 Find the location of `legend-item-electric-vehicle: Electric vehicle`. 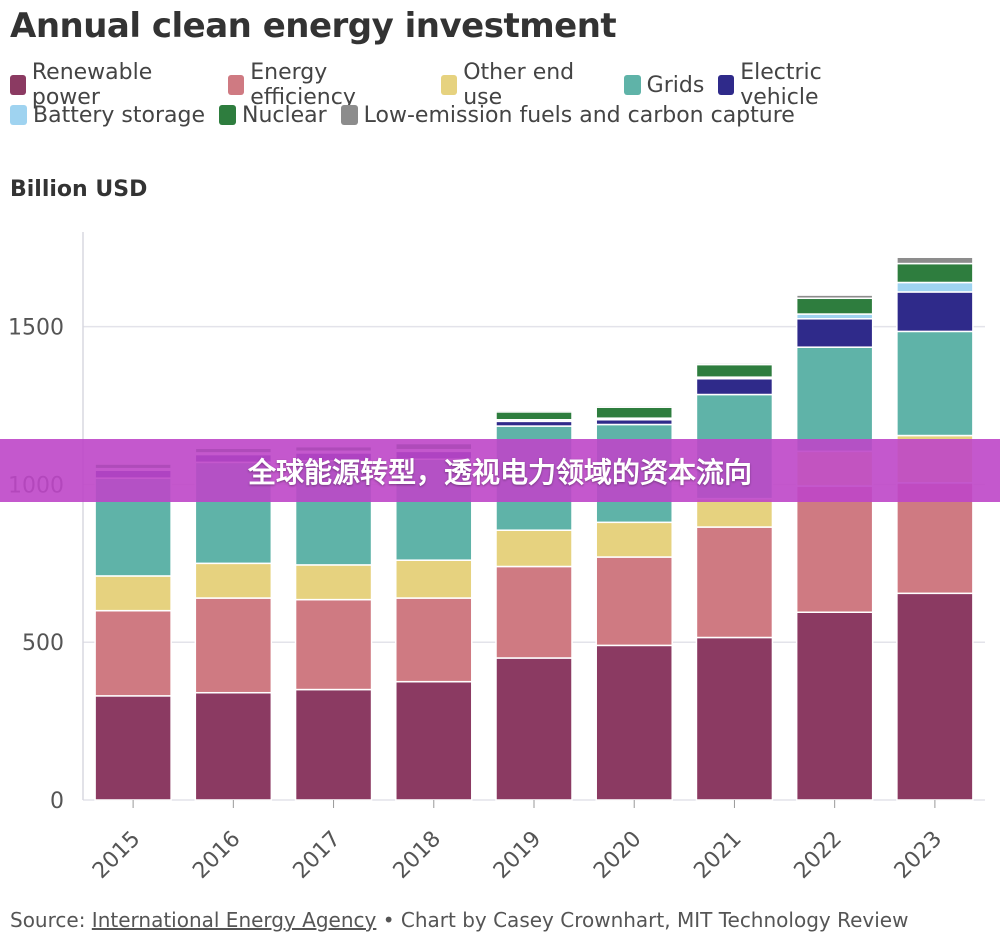

legend-item-electric-vehicle: Electric vehicle is located at coordinates (807, 85).